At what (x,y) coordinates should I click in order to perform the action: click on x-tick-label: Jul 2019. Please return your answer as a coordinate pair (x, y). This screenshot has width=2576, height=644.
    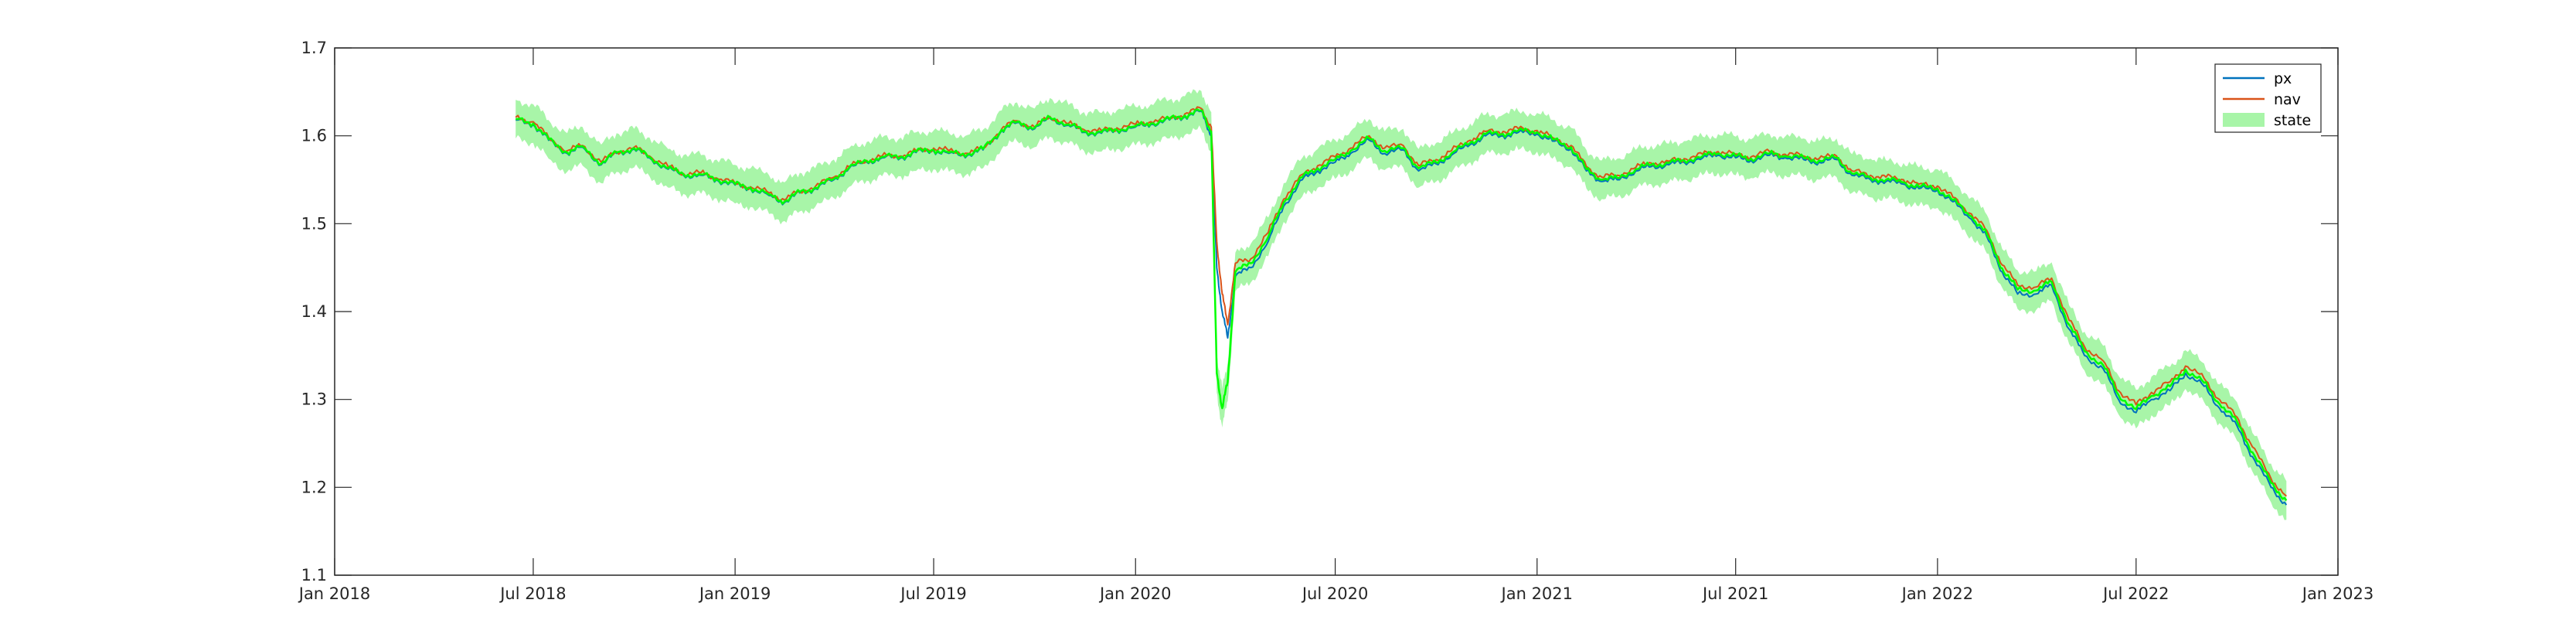
    Looking at the image, I should click on (932, 593).